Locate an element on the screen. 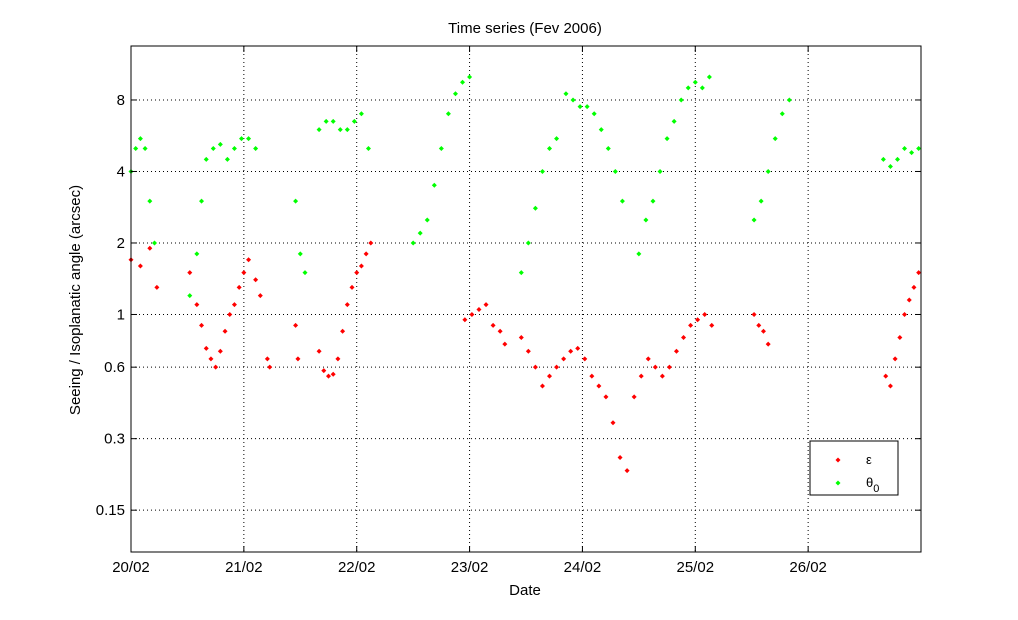 The width and height of the screenshot is (1018, 620). x-tick-label: 23/02 is located at coordinates (470, 567).